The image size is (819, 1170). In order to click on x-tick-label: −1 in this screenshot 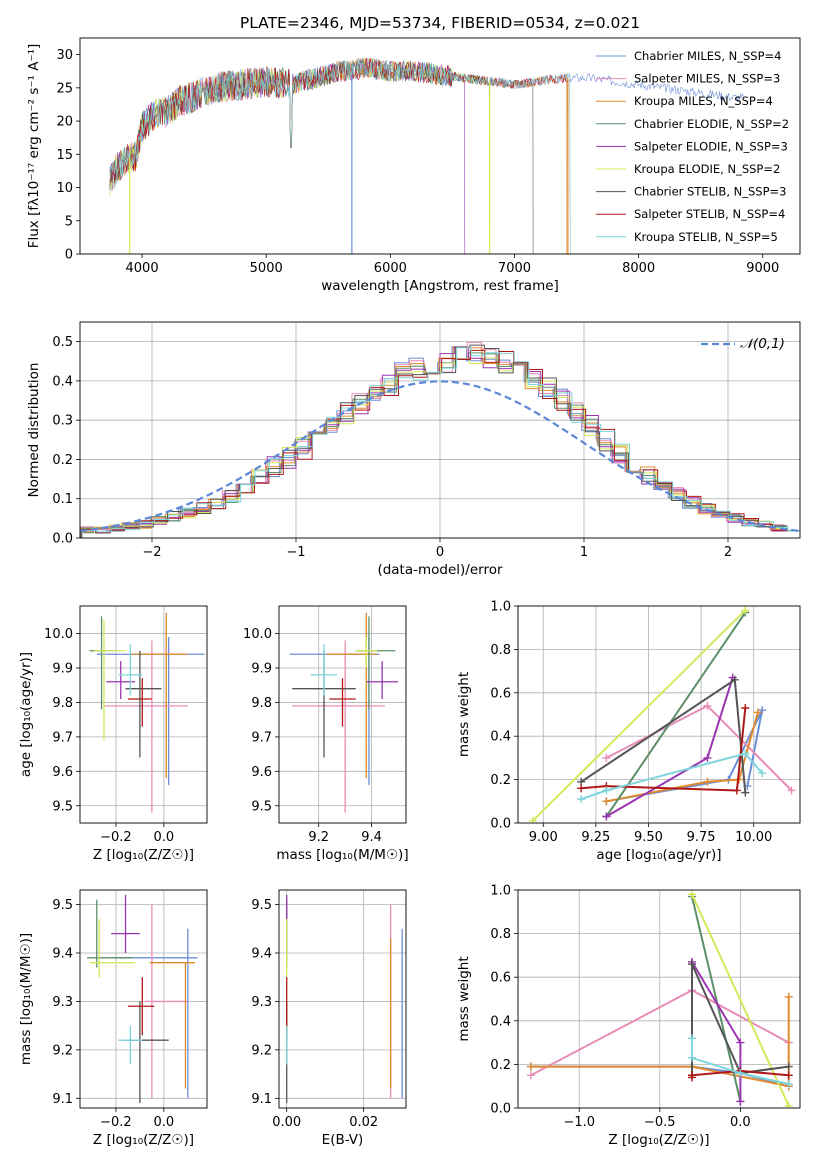, I will do `click(295, 552)`.